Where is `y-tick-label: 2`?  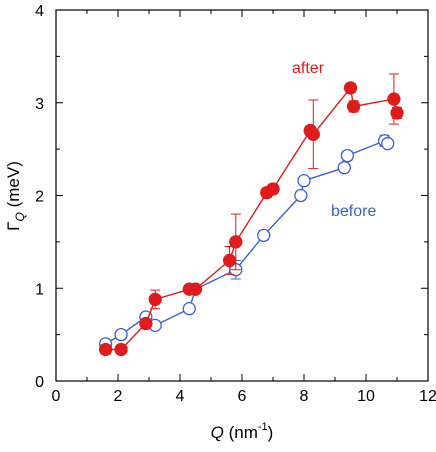
y-tick-label: 2 is located at coordinates (39, 197).